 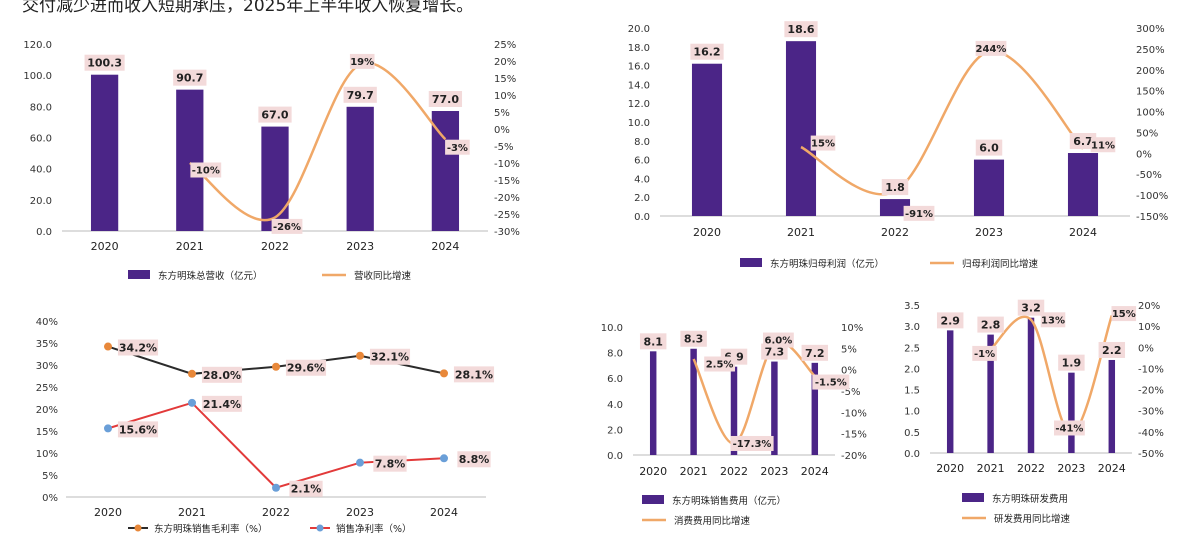 What do you see at coordinates (211, 529) in the screenshot?
I see `legend-label: 东方明珠销售毛利率（%）` at bounding box center [211, 529].